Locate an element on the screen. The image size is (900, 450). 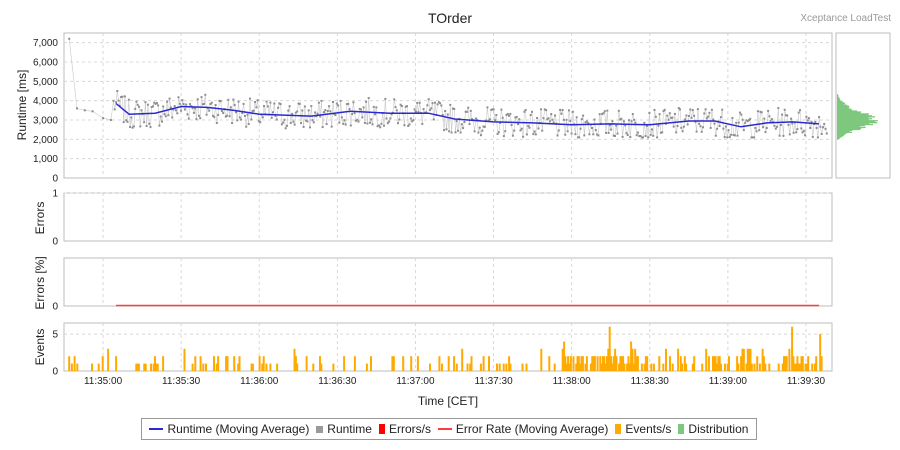
runtime-y-tick-label: 5,000 is located at coordinates (45, 82).